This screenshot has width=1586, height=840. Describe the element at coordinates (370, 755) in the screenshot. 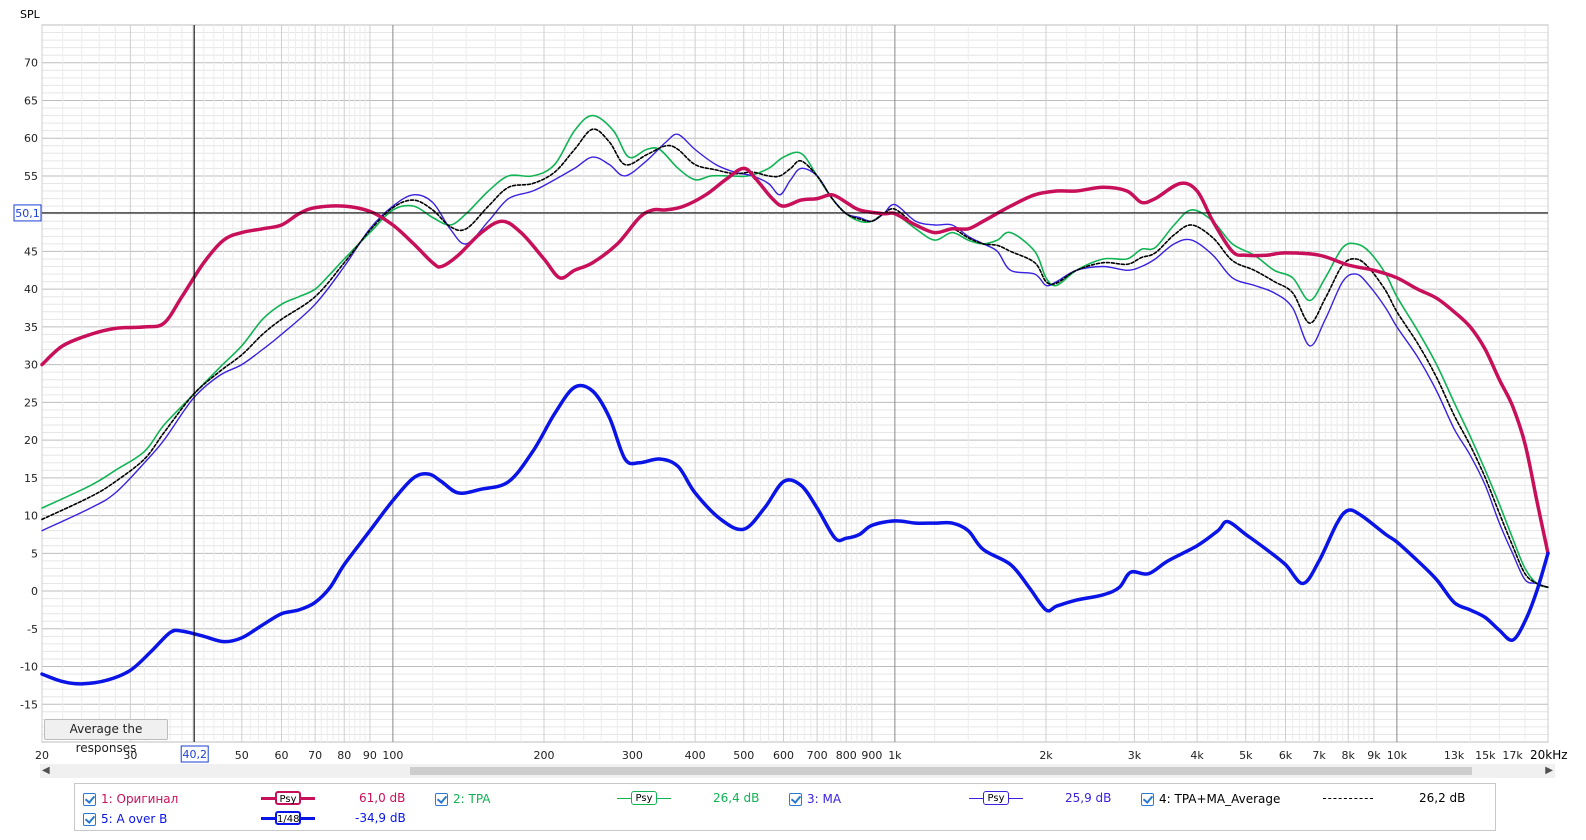

I see `x-tick-label: 90` at that location.